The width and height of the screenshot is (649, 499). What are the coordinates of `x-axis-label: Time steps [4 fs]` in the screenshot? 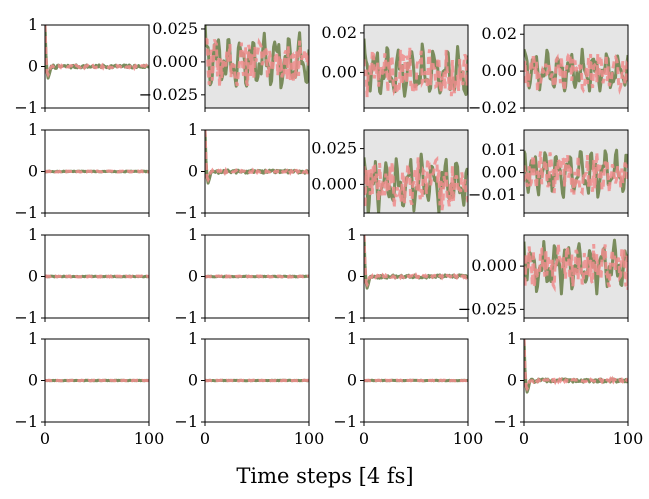 It's located at (324, 476).